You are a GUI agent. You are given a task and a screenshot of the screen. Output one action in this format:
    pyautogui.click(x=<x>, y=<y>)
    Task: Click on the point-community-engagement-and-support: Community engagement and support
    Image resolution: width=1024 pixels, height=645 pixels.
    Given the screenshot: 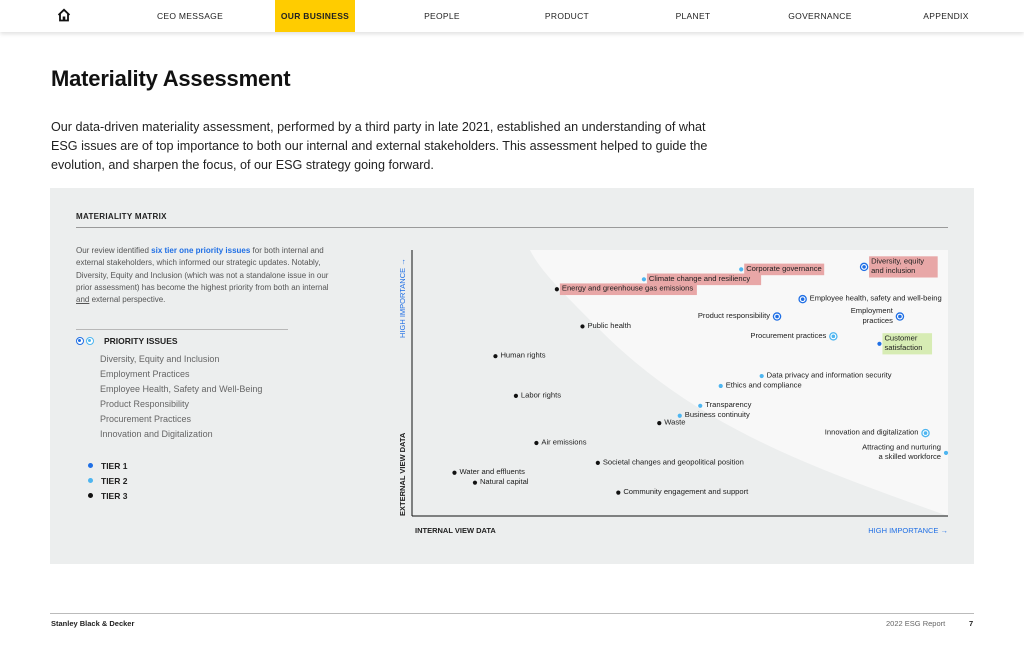 What is the action you would take?
    pyautogui.click(x=682, y=491)
    